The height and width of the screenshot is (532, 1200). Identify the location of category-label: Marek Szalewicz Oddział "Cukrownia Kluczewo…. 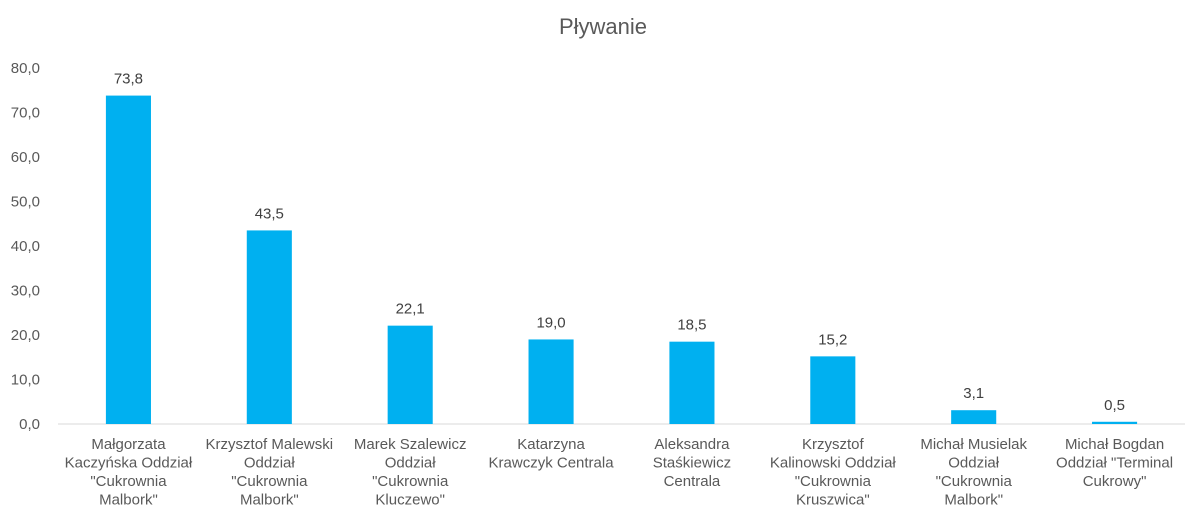
(410, 472).